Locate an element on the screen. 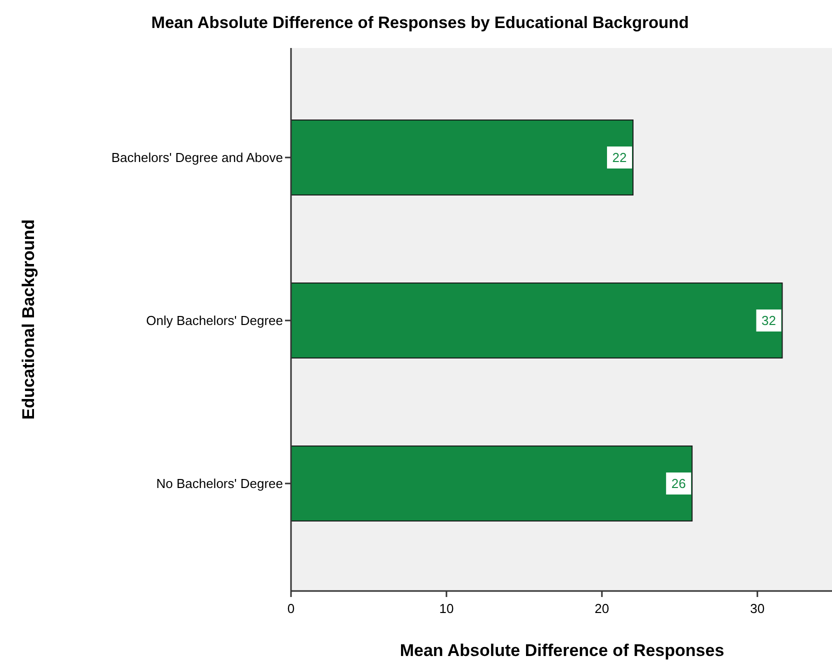 The width and height of the screenshot is (832, 664). x-tick-label: 10 is located at coordinates (446, 608).